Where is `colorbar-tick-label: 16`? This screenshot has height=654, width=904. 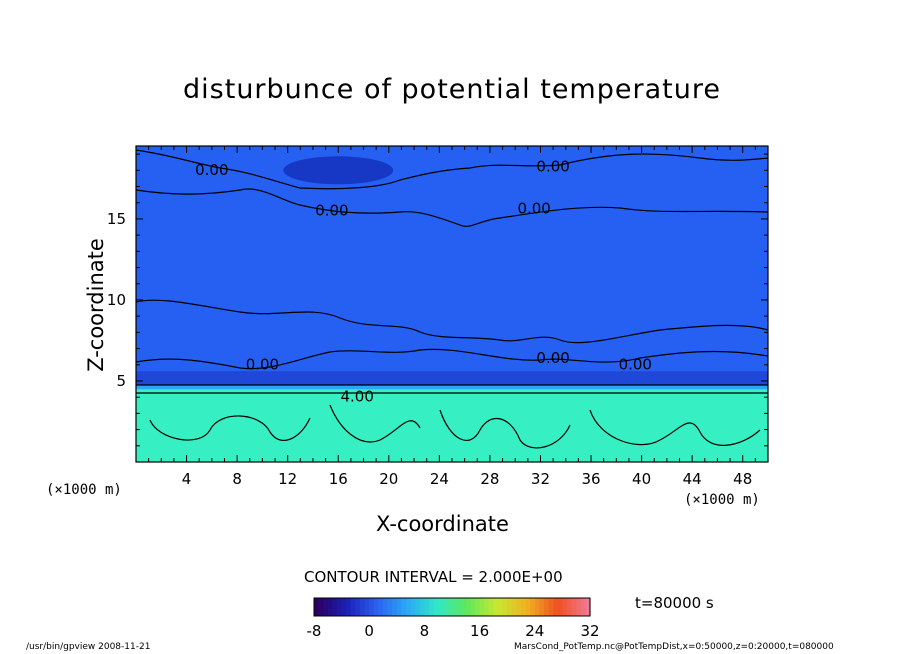 colorbar-tick-label: 16 is located at coordinates (479, 631).